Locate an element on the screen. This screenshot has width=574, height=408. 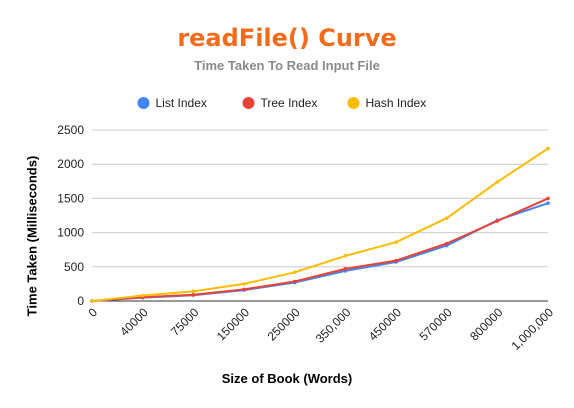
x-tick-label: 570000 is located at coordinates (436, 324).